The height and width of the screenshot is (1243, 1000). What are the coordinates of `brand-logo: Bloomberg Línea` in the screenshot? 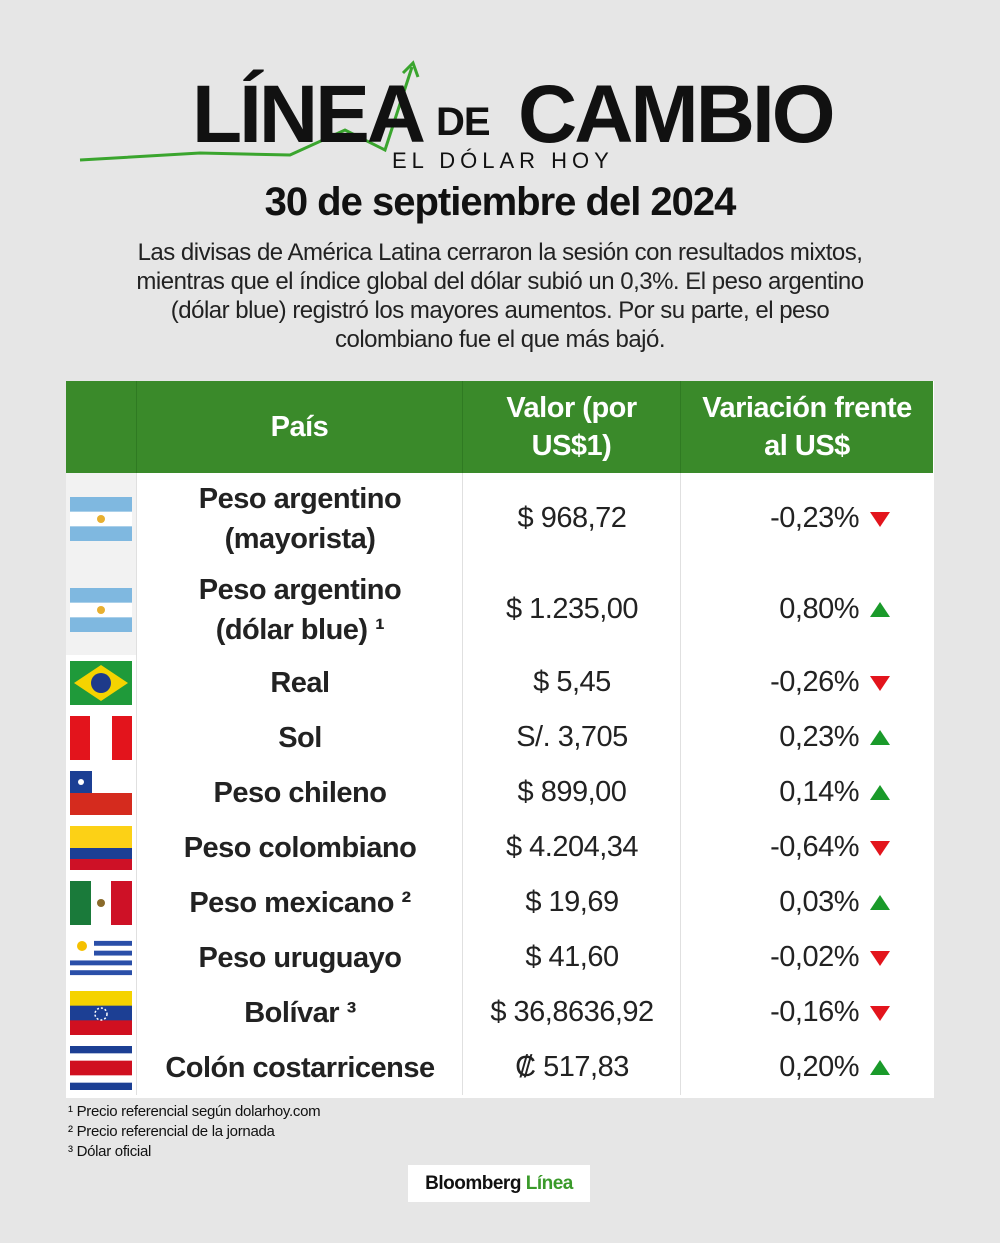 It's located at (499, 1183).